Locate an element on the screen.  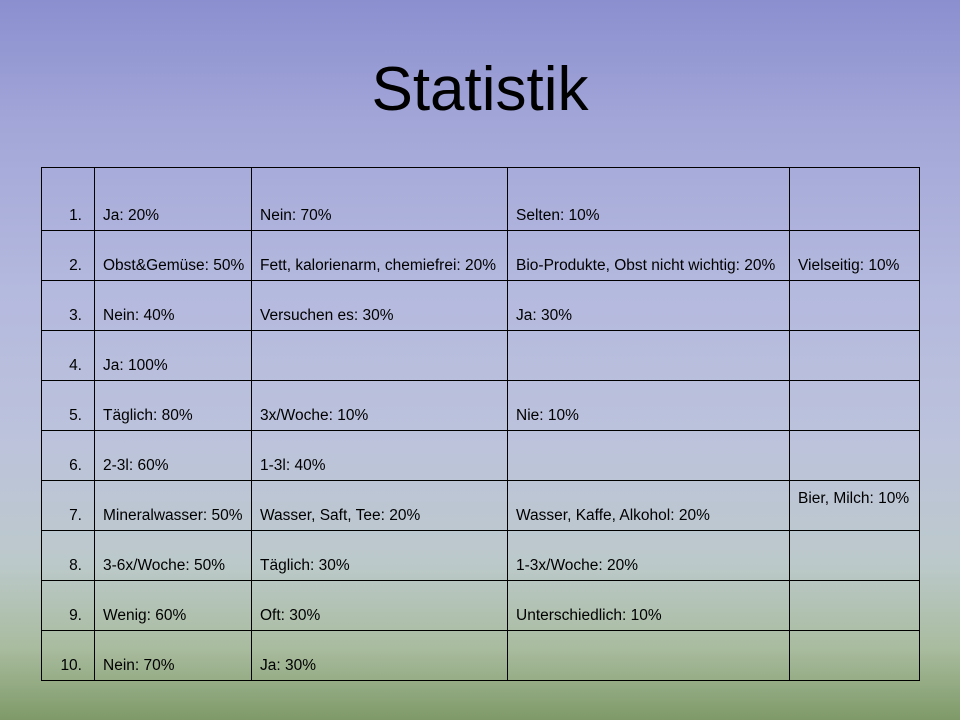
table-cell: Versuchen es: 30% is located at coordinates (379, 305).